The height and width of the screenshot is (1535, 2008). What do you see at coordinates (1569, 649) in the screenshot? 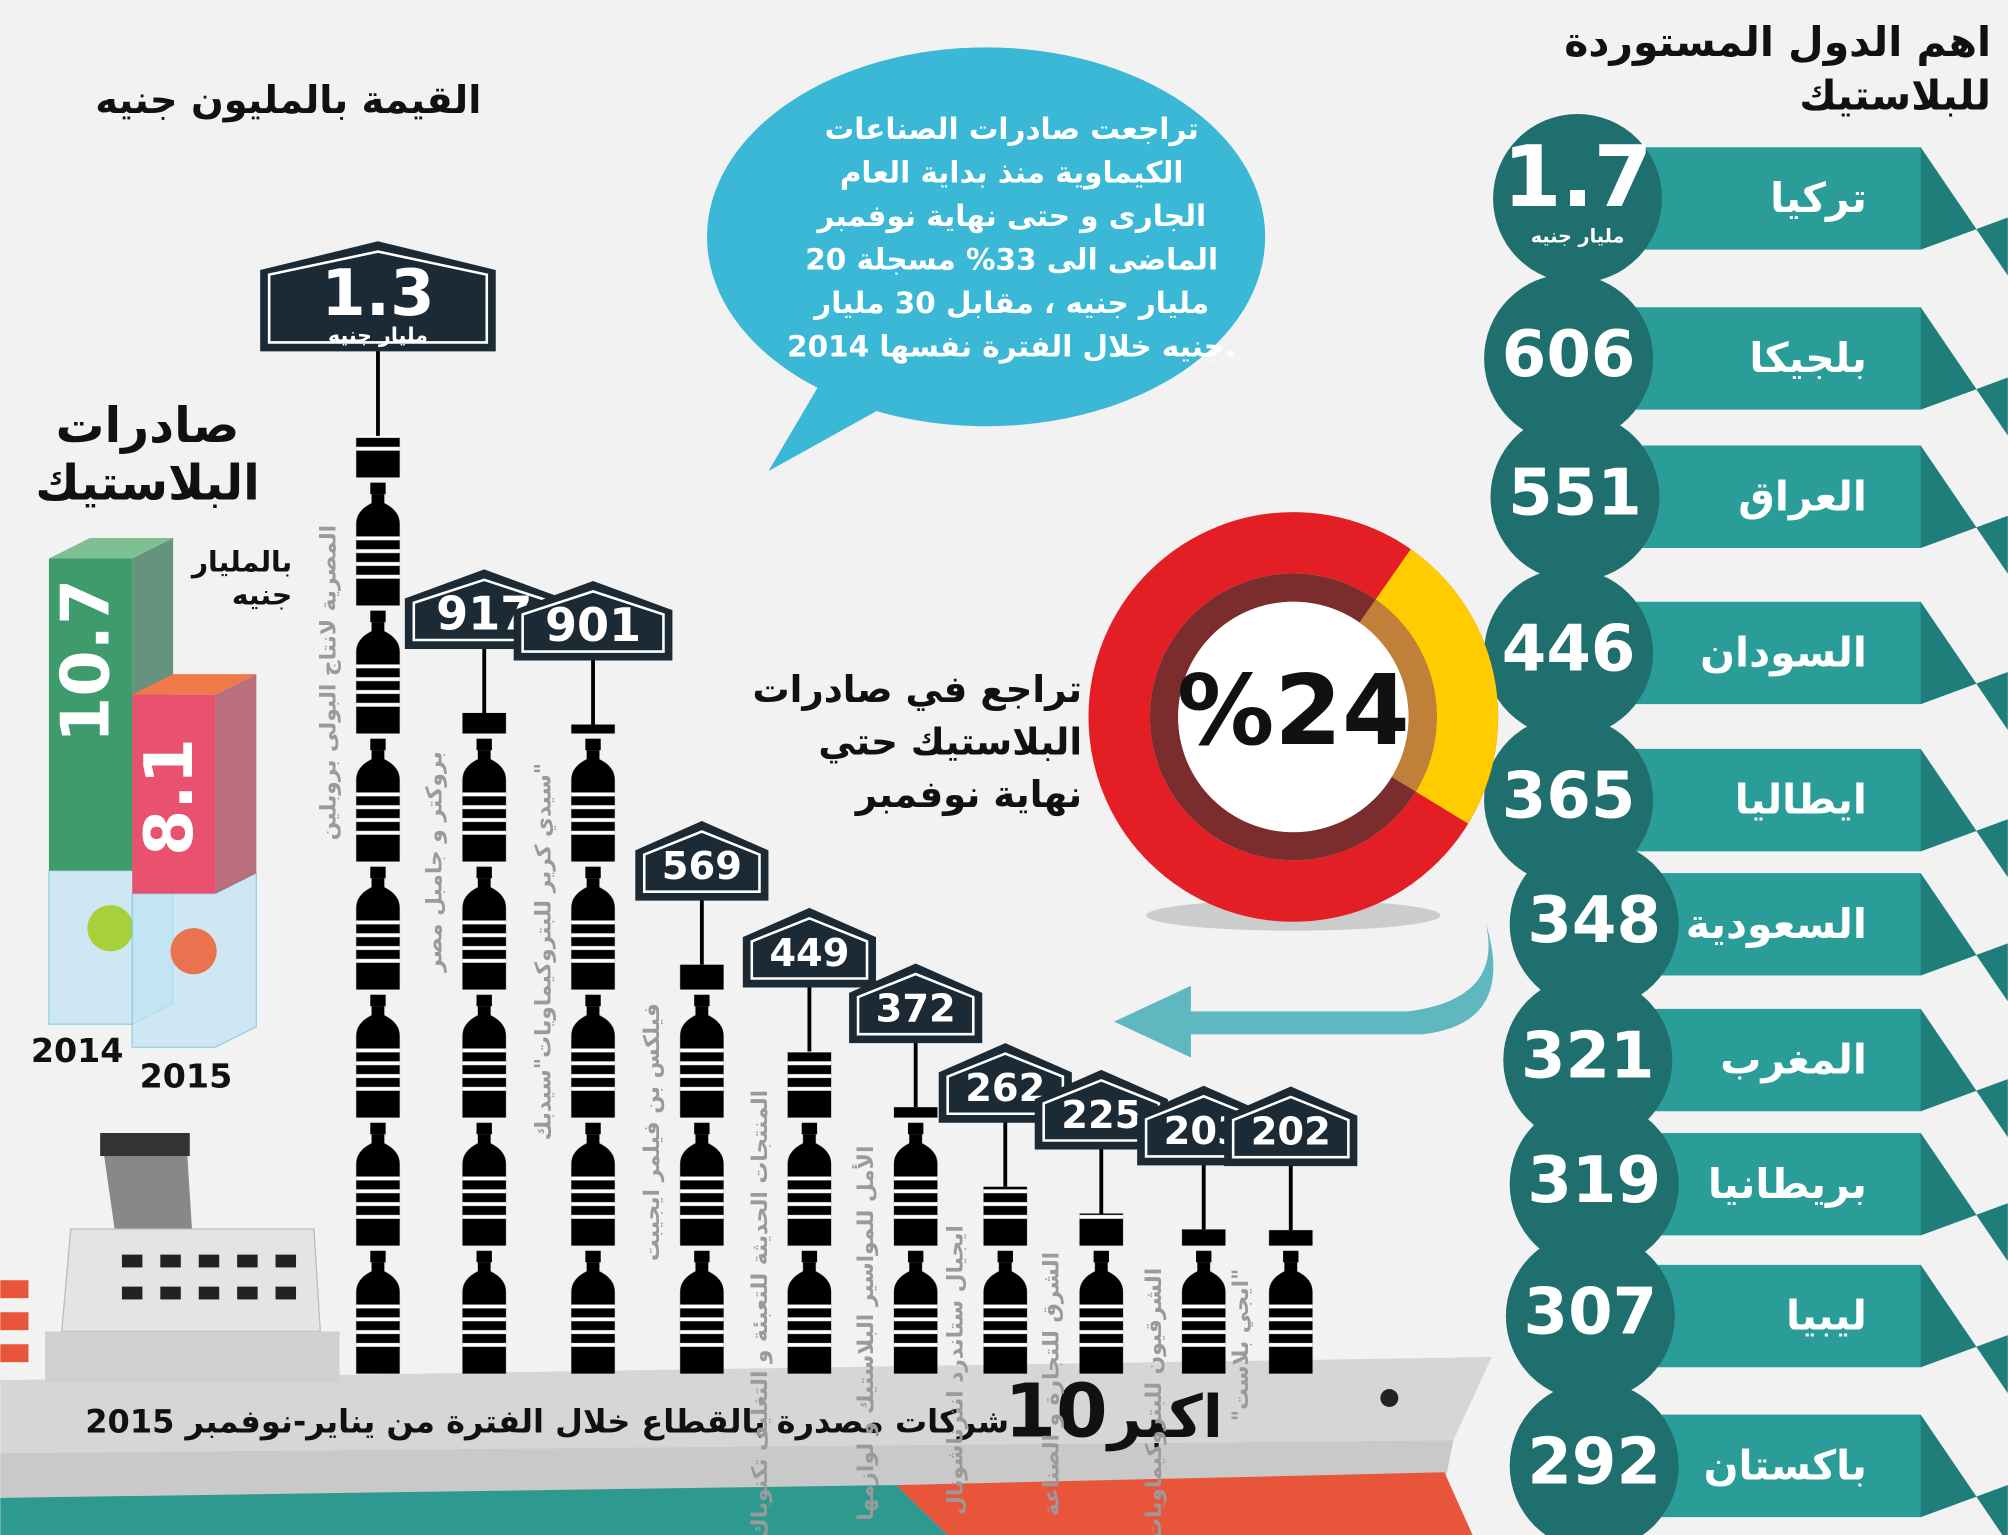
I see `value-label: 446` at bounding box center [1569, 649].